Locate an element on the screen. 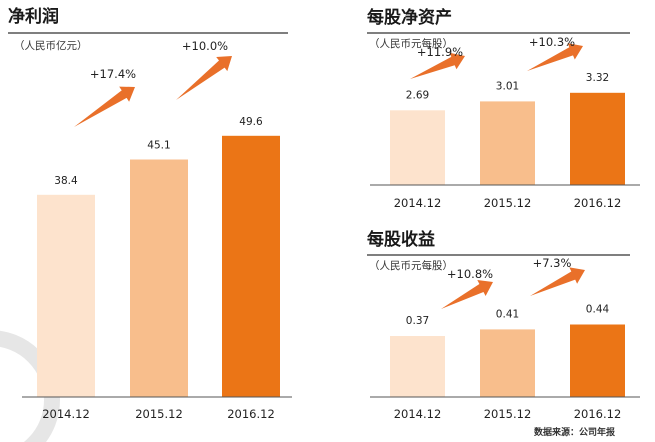 This screenshot has width=655, height=442. growth-label: +17.4% is located at coordinates (113, 74).